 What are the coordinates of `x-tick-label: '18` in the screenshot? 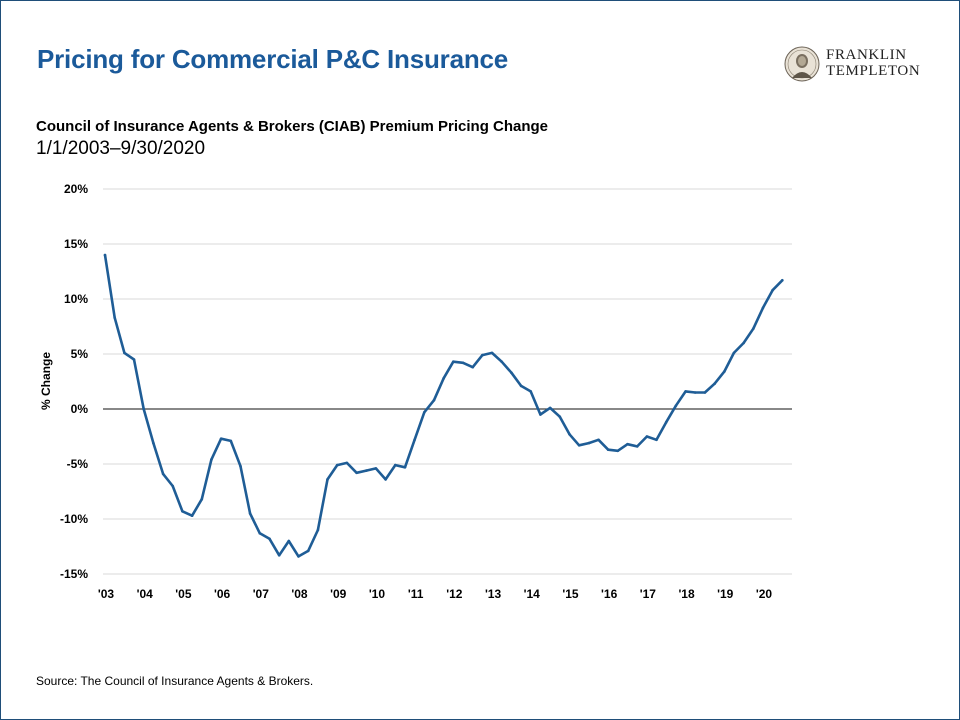 It's located at (686, 594).